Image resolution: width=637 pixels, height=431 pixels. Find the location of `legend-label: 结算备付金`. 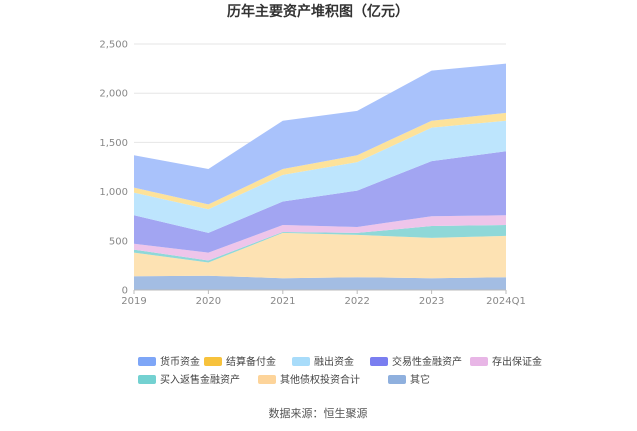

legend-label: 结算备付金 is located at coordinates (251, 361).